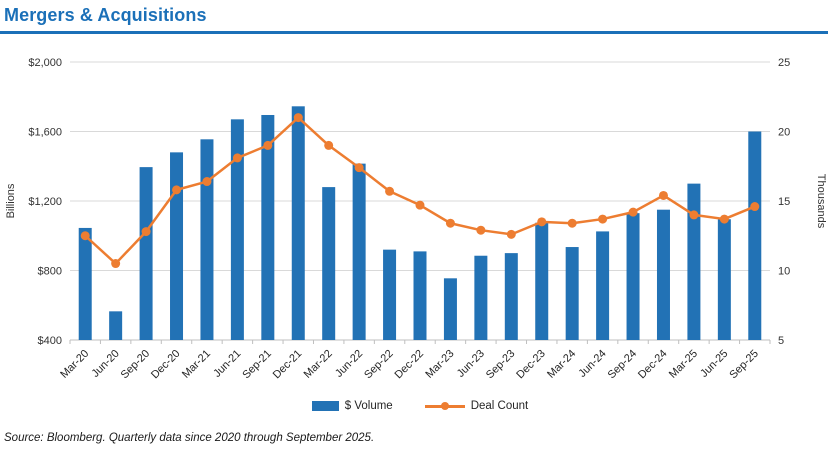  I want to click on legend-deal-count-label: Deal Count, so click(499, 406).